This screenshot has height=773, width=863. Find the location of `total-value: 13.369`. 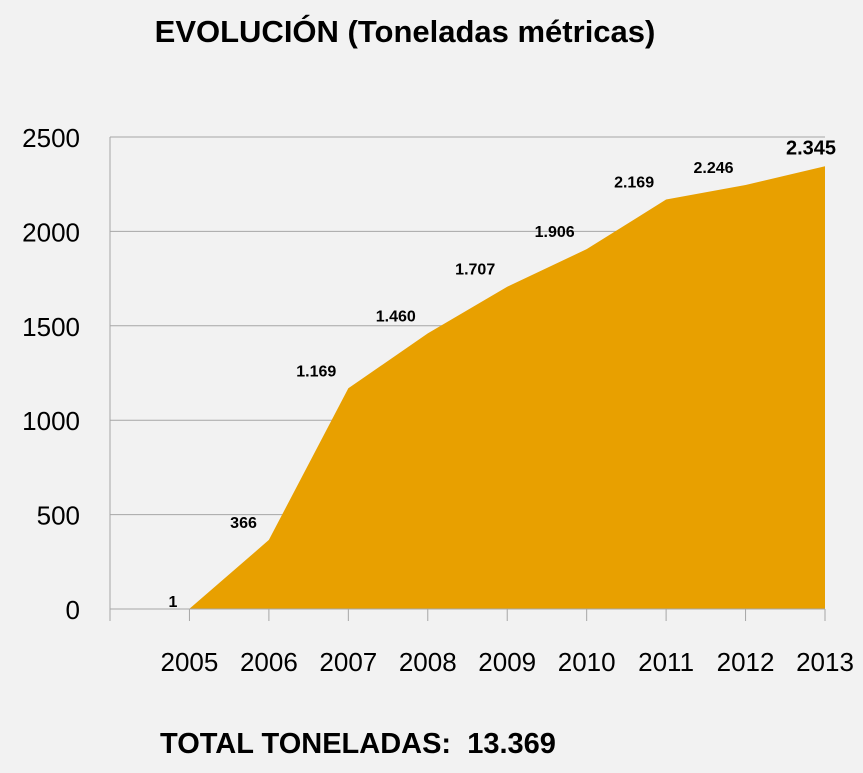

total-value: 13.369 is located at coordinates (511, 744).